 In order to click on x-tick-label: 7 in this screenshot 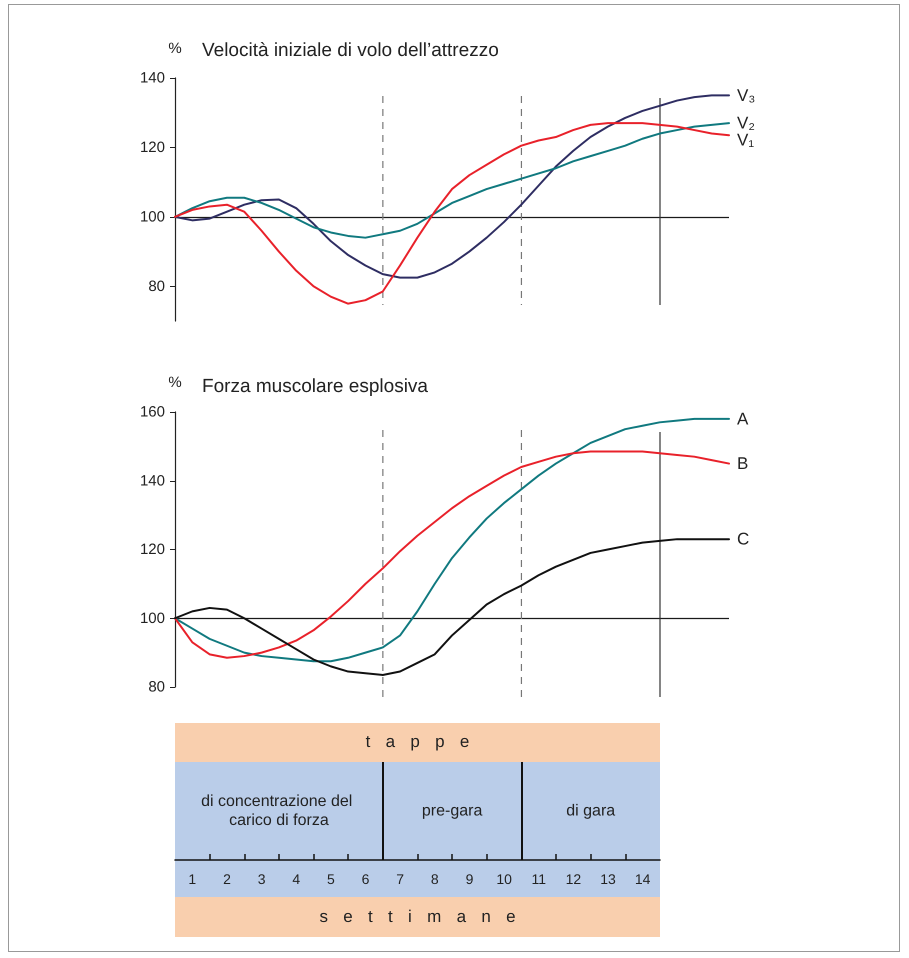, I will do `click(400, 879)`.